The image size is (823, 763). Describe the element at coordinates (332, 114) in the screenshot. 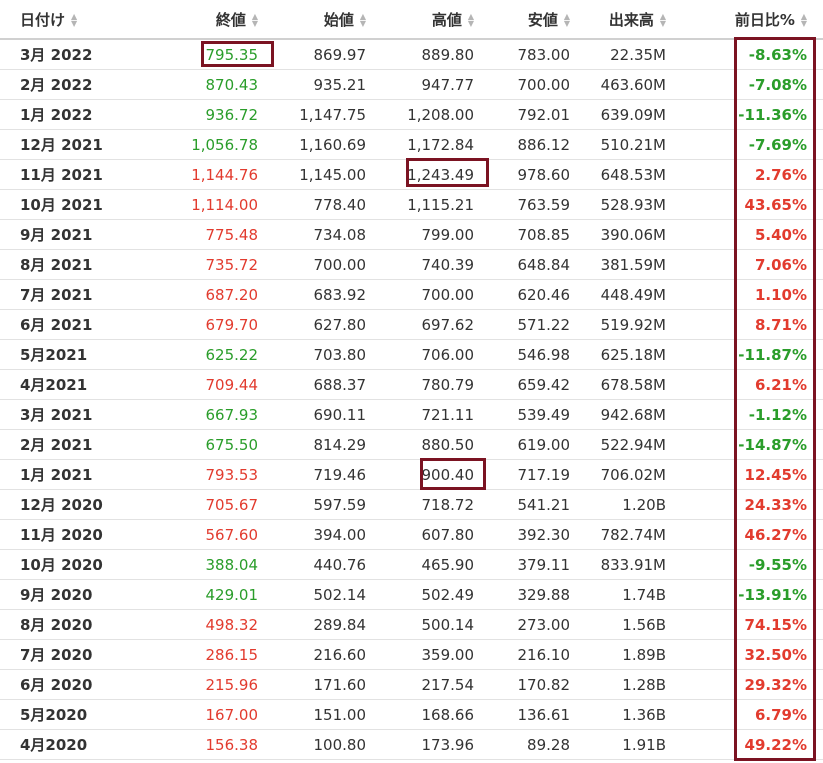

I see `open-cell: 1,147.75` at that location.